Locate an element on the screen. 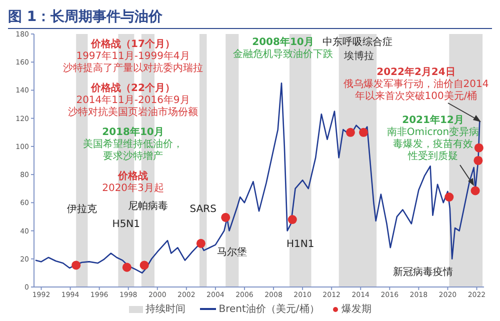 This screenshot has height=321, width=500. band-label: 新冠病毒疫情 is located at coordinates (422, 273).